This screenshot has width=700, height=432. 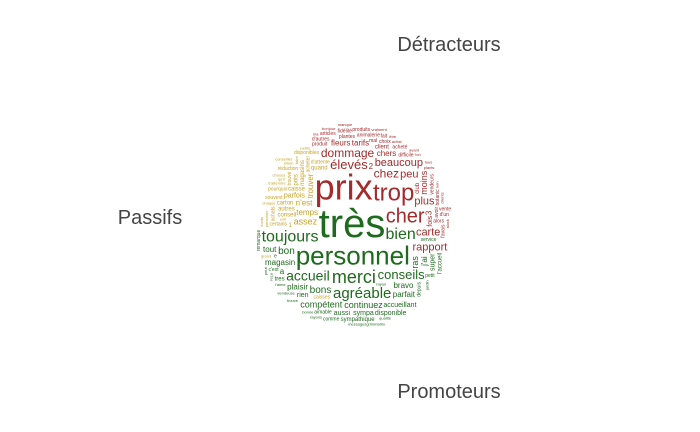 What do you see at coordinates (448, 392) in the screenshot?
I see `group-label-promoteurs: Promoteurs` at bounding box center [448, 392].